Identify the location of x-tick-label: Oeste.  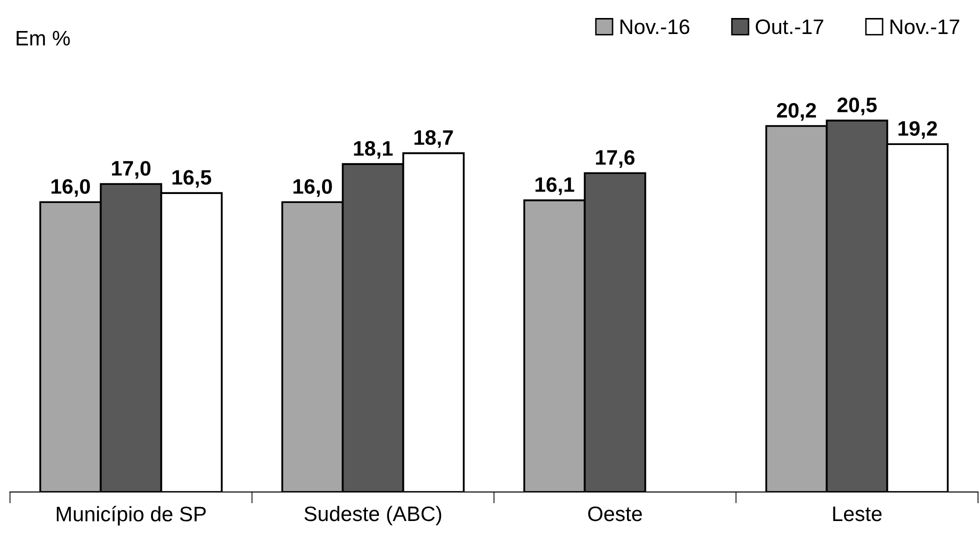
(615, 514).